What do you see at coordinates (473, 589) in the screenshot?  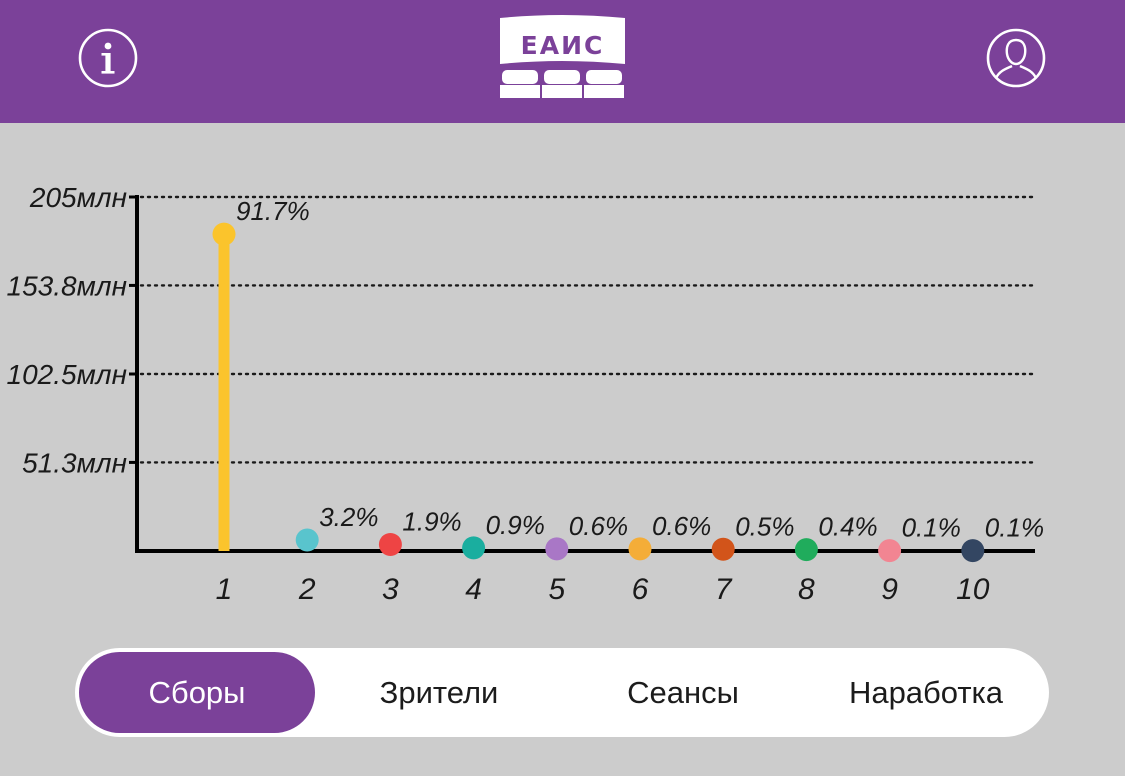 I see `x-tick-label: 4` at bounding box center [473, 589].